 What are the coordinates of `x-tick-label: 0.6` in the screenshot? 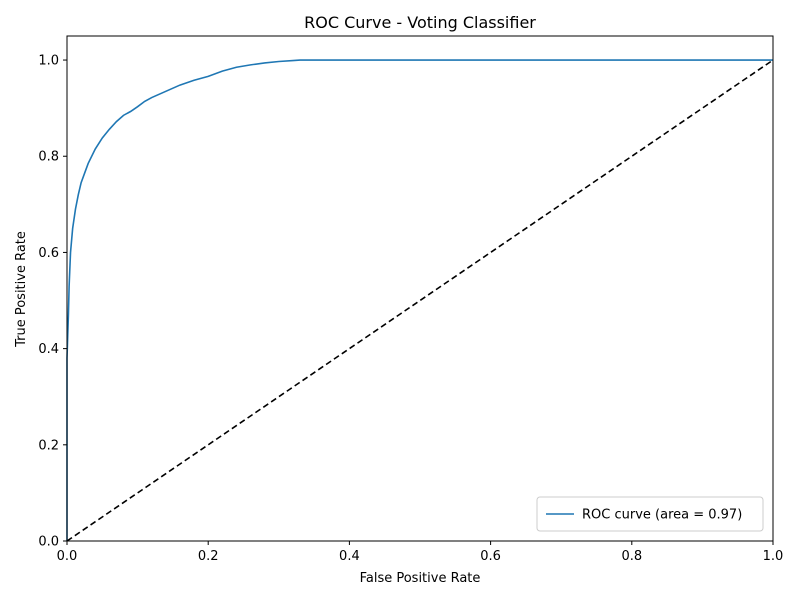 It's located at (490, 556).